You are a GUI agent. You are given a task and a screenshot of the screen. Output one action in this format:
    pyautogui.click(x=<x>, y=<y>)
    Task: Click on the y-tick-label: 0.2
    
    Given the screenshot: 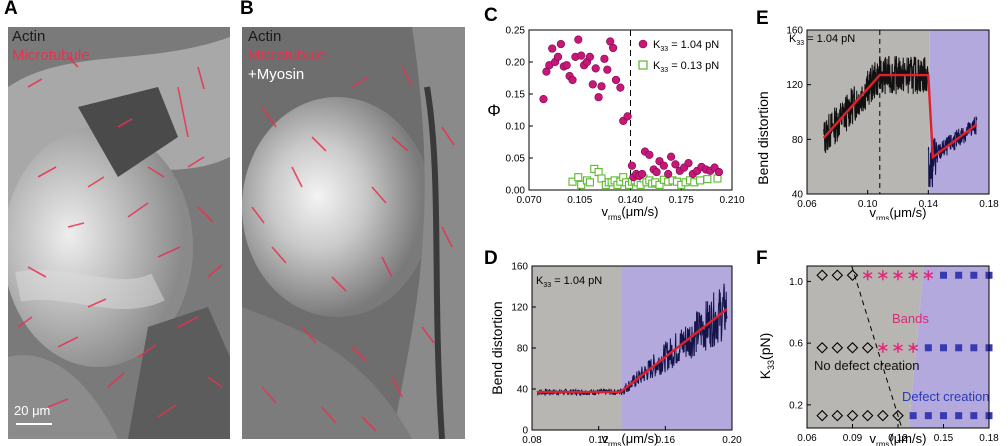 What is the action you would take?
    pyautogui.click(x=796, y=405)
    